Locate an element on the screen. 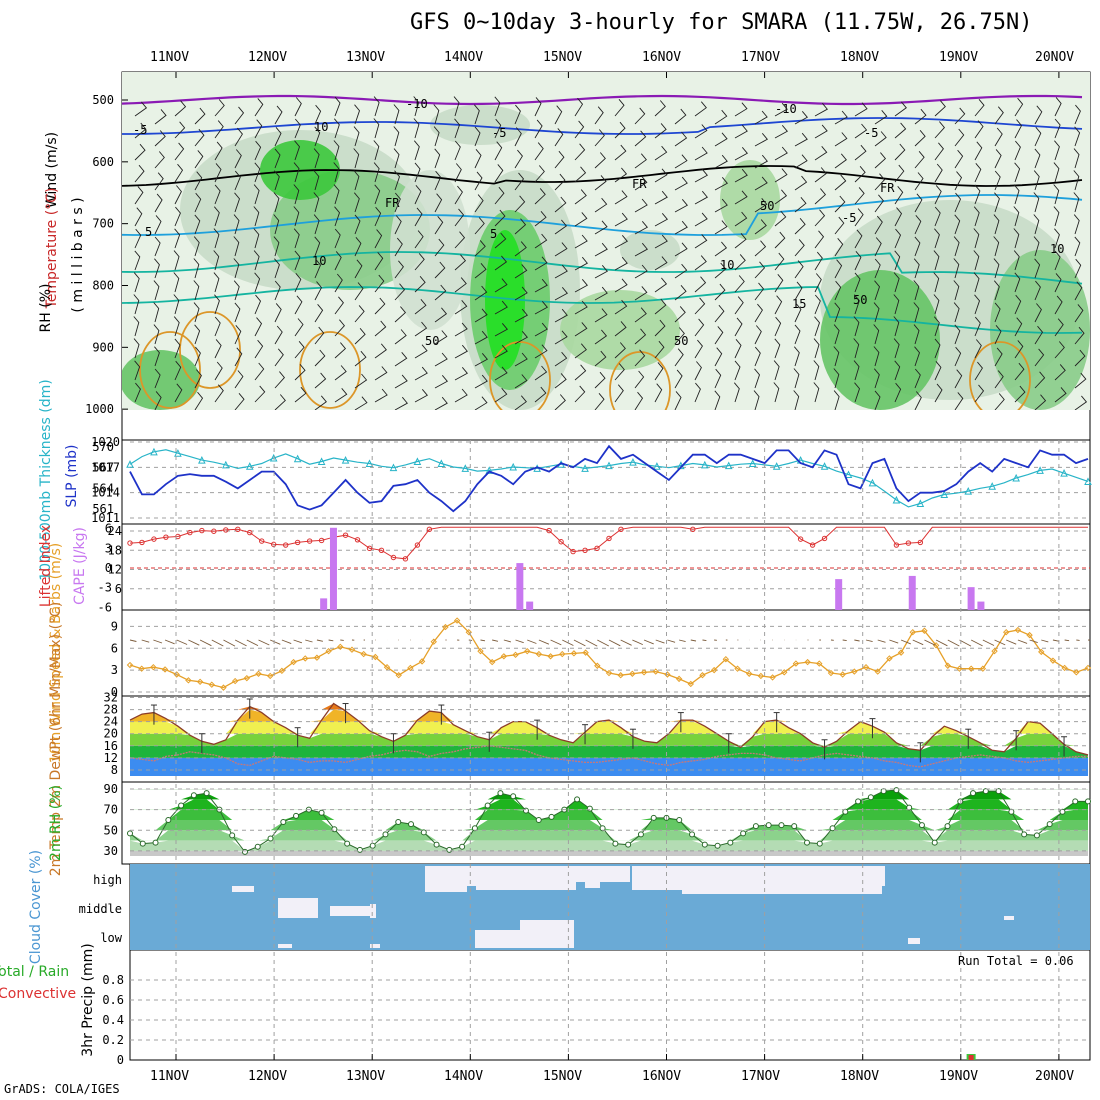  tick-label: 50 is located at coordinates (111, 830).